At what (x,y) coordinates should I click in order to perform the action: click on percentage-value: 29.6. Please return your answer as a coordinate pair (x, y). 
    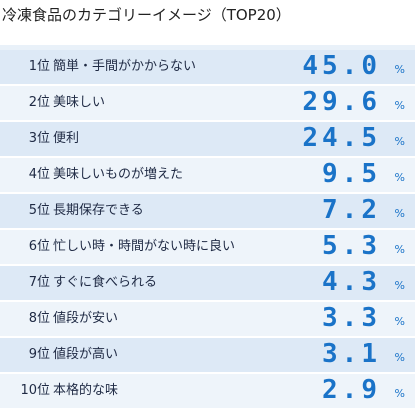
    Looking at the image, I should click on (341, 102).